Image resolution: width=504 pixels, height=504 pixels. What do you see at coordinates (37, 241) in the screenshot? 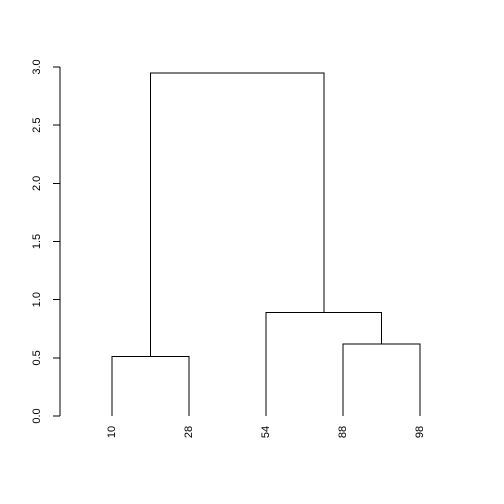
I see `y-tick-label: 1.5` at bounding box center [37, 241].